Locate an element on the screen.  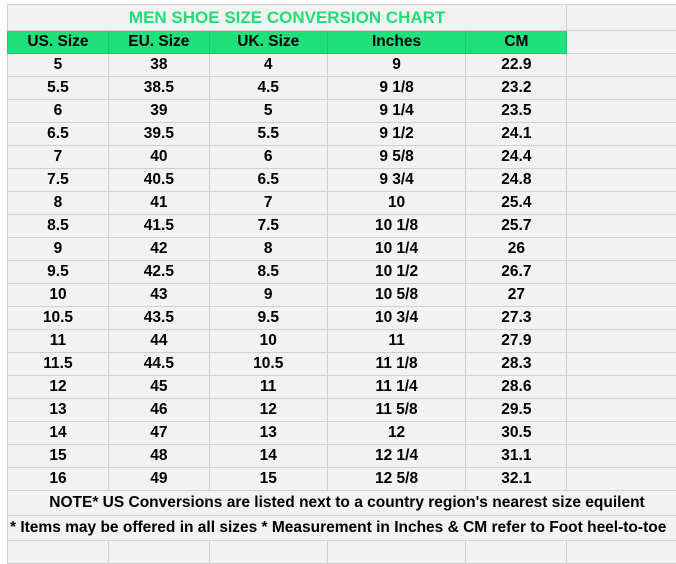
cell-inches: 9 1/8 is located at coordinates (396, 88).